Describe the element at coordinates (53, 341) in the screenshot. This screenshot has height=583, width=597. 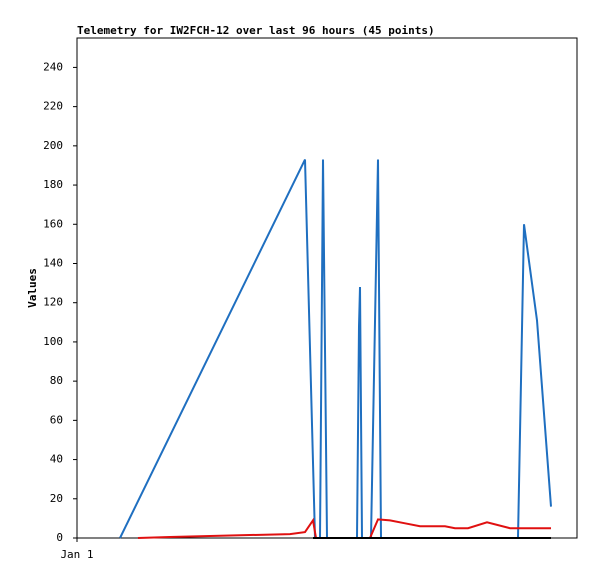
I see `y-tick-label: 100` at that location.